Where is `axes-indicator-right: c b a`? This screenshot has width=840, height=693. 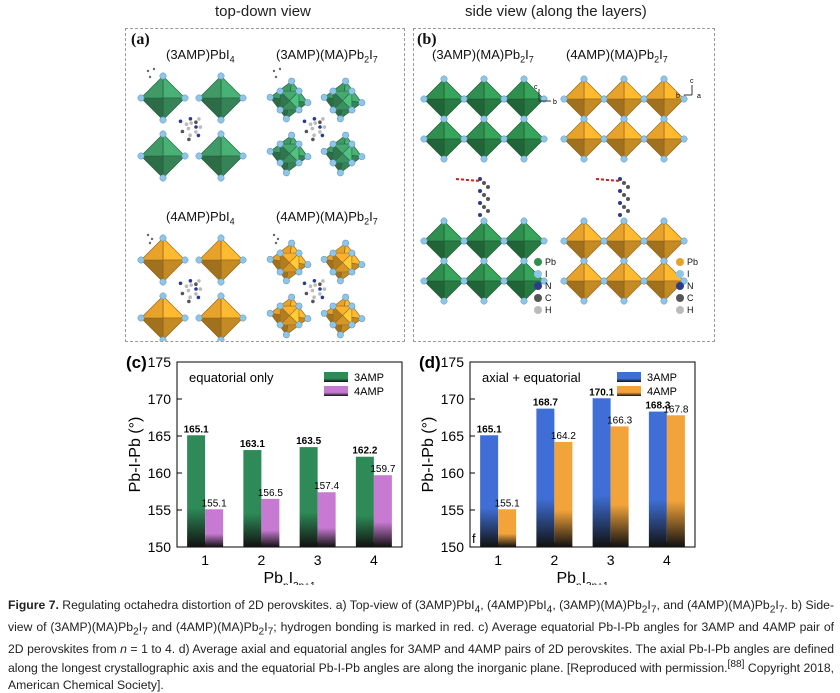
axes-indicator-right: c b a is located at coordinates (688, 89).